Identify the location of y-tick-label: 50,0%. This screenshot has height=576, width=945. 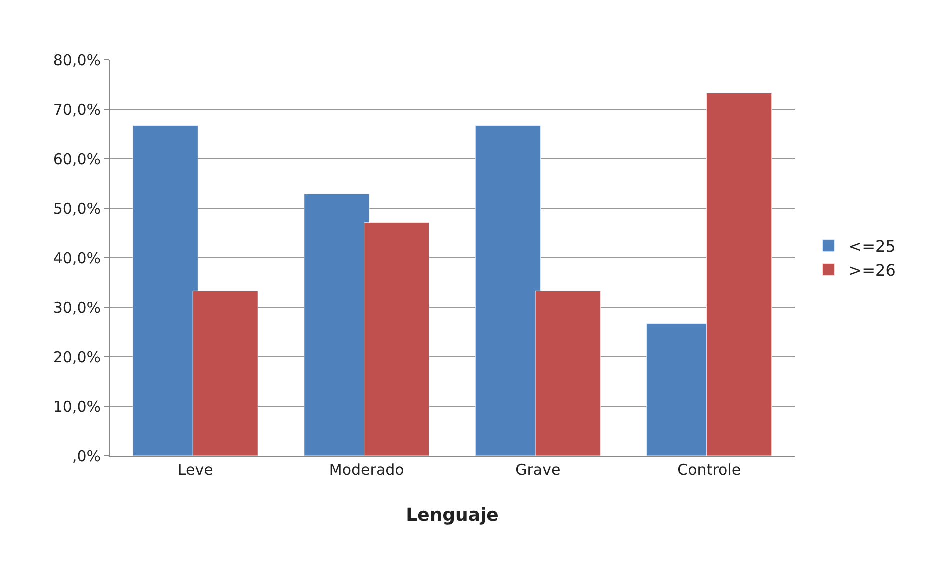
(77, 209).